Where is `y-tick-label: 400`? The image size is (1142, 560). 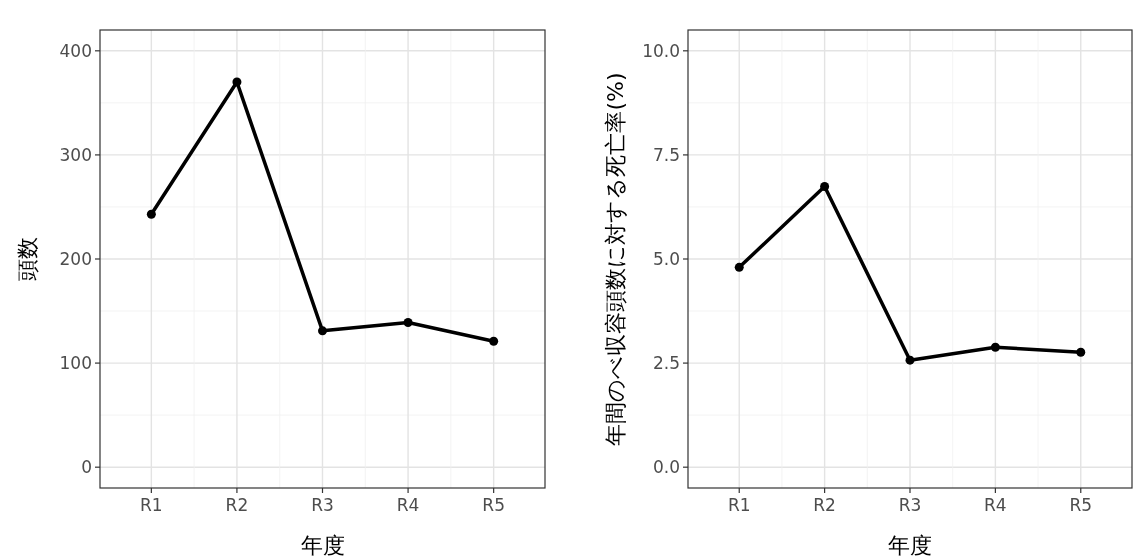
y-tick-label: 400 is located at coordinates (75, 50).